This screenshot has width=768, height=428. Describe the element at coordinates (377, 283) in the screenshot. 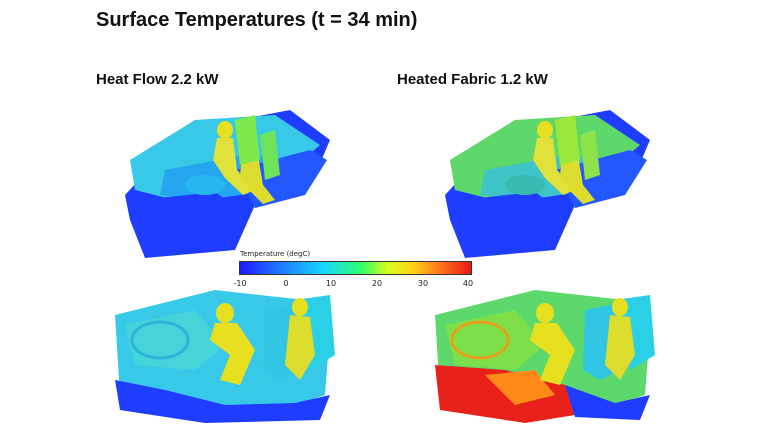

I see `legend-tick: 20` at that location.